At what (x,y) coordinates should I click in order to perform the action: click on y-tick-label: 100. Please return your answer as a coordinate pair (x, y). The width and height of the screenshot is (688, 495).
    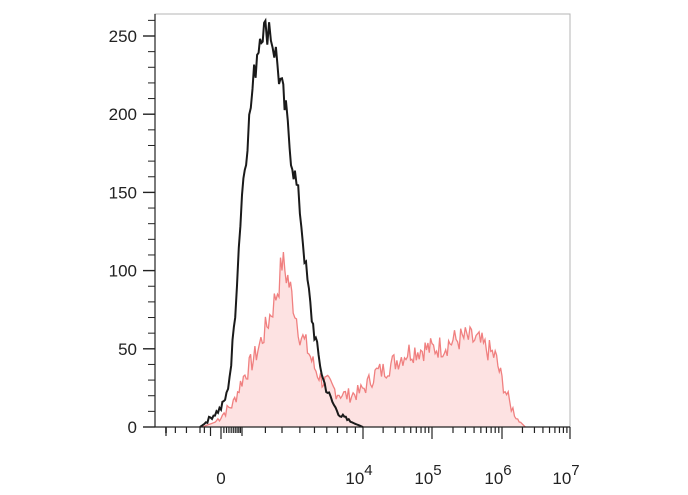
    Looking at the image, I should click on (123, 271).